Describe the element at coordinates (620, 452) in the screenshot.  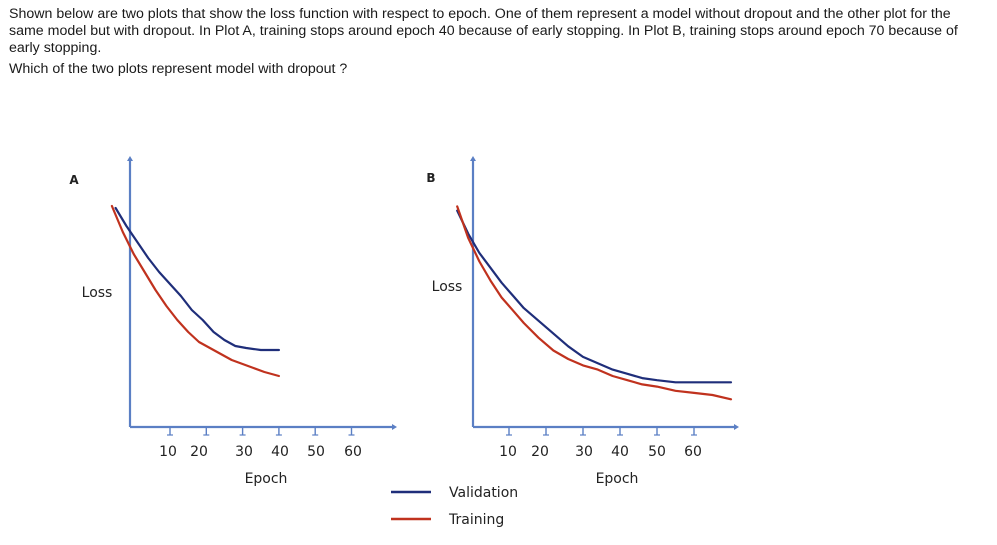
I see `plot-b-tick-label: 40` at that location.